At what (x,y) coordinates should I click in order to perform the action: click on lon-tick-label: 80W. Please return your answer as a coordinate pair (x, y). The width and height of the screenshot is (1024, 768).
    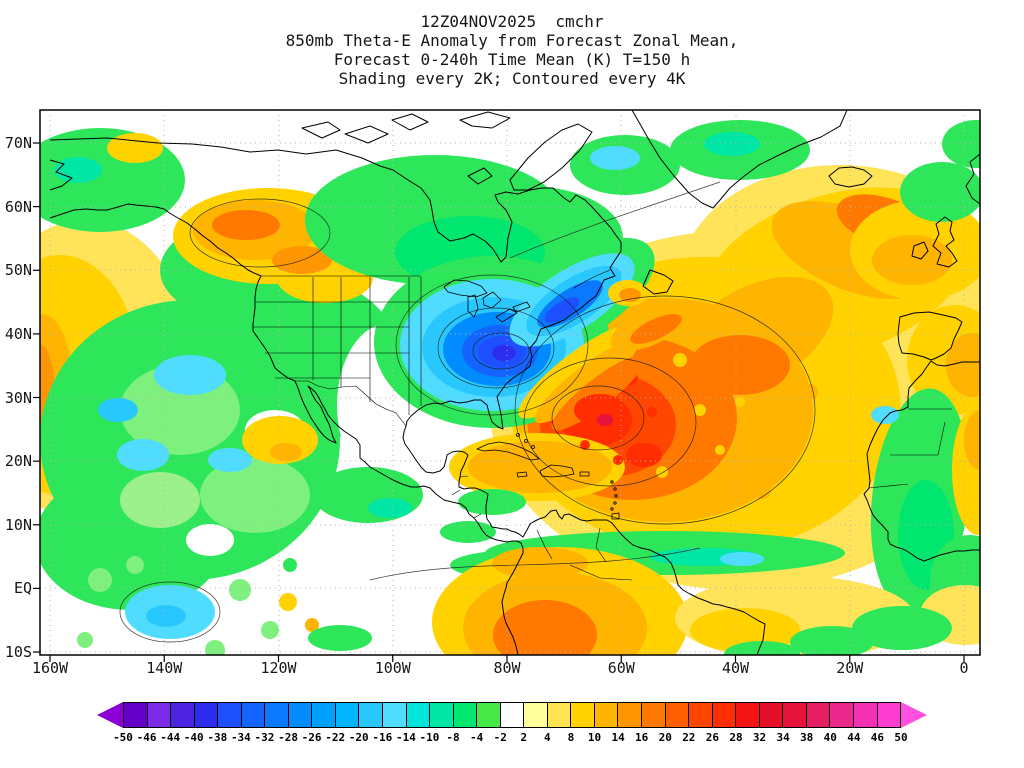
    Looking at the image, I should click on (507, 668).